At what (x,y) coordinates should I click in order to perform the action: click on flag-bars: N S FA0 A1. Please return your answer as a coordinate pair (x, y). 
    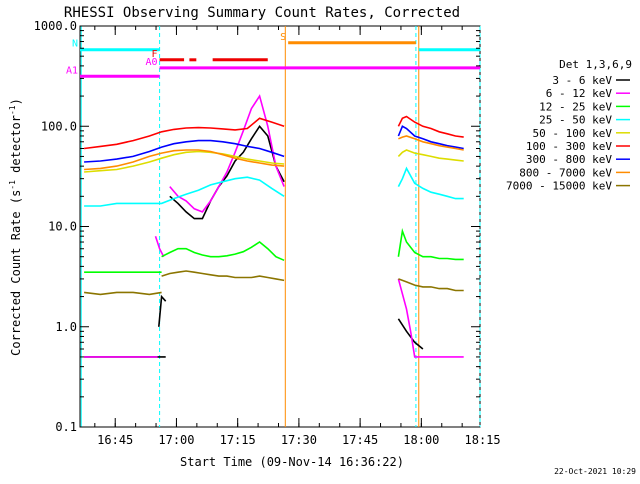
    Looking at the image, I should click on (273, 55).